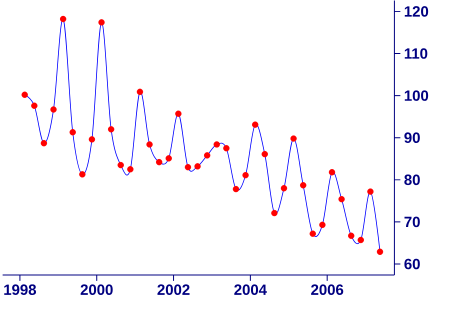  Describe the element at coordinates (416, 96) in the screenshot. I see `y-tick-label: 100` at that location.